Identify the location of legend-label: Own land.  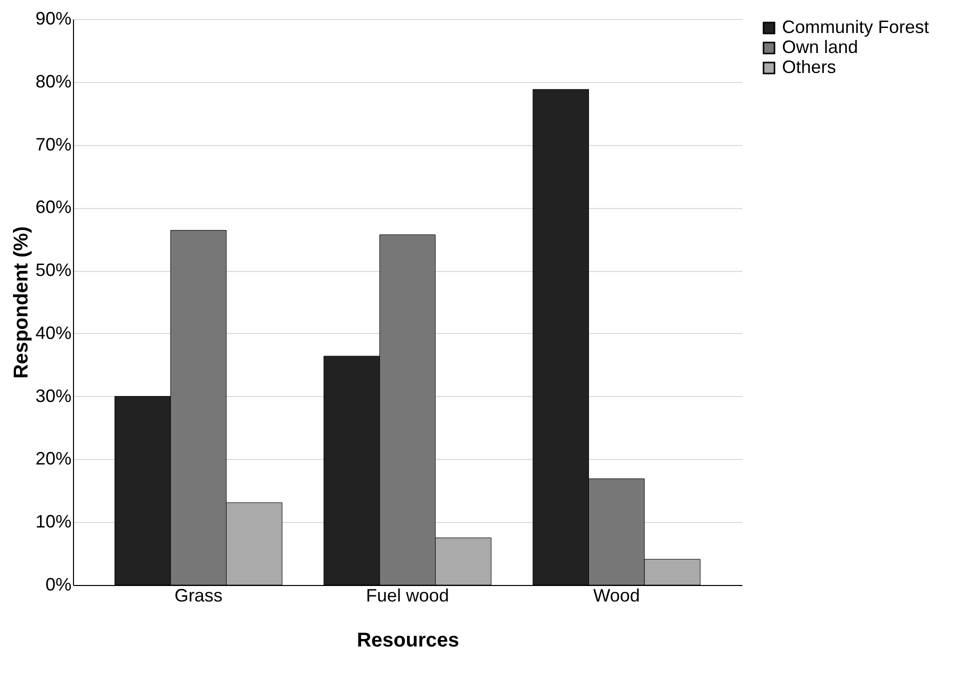
(820, 47).